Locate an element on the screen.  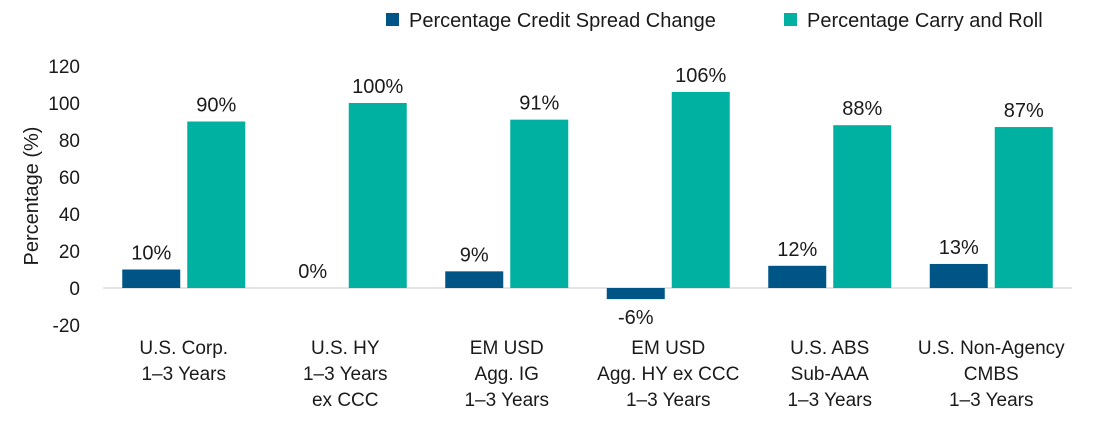
y-tick-label: 40 is located at coordinates (69, 215).